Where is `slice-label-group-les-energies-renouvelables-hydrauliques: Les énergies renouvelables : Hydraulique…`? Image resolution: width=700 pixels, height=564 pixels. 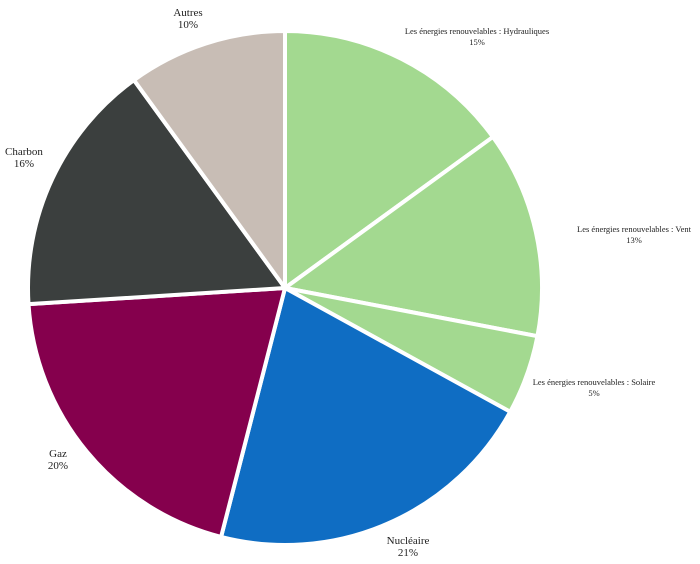
slice-label-group-les-energies-renouvelables-hydrauliques: Les énergies renouvelables : Hydraulique… is located at coordinates (477, 36).